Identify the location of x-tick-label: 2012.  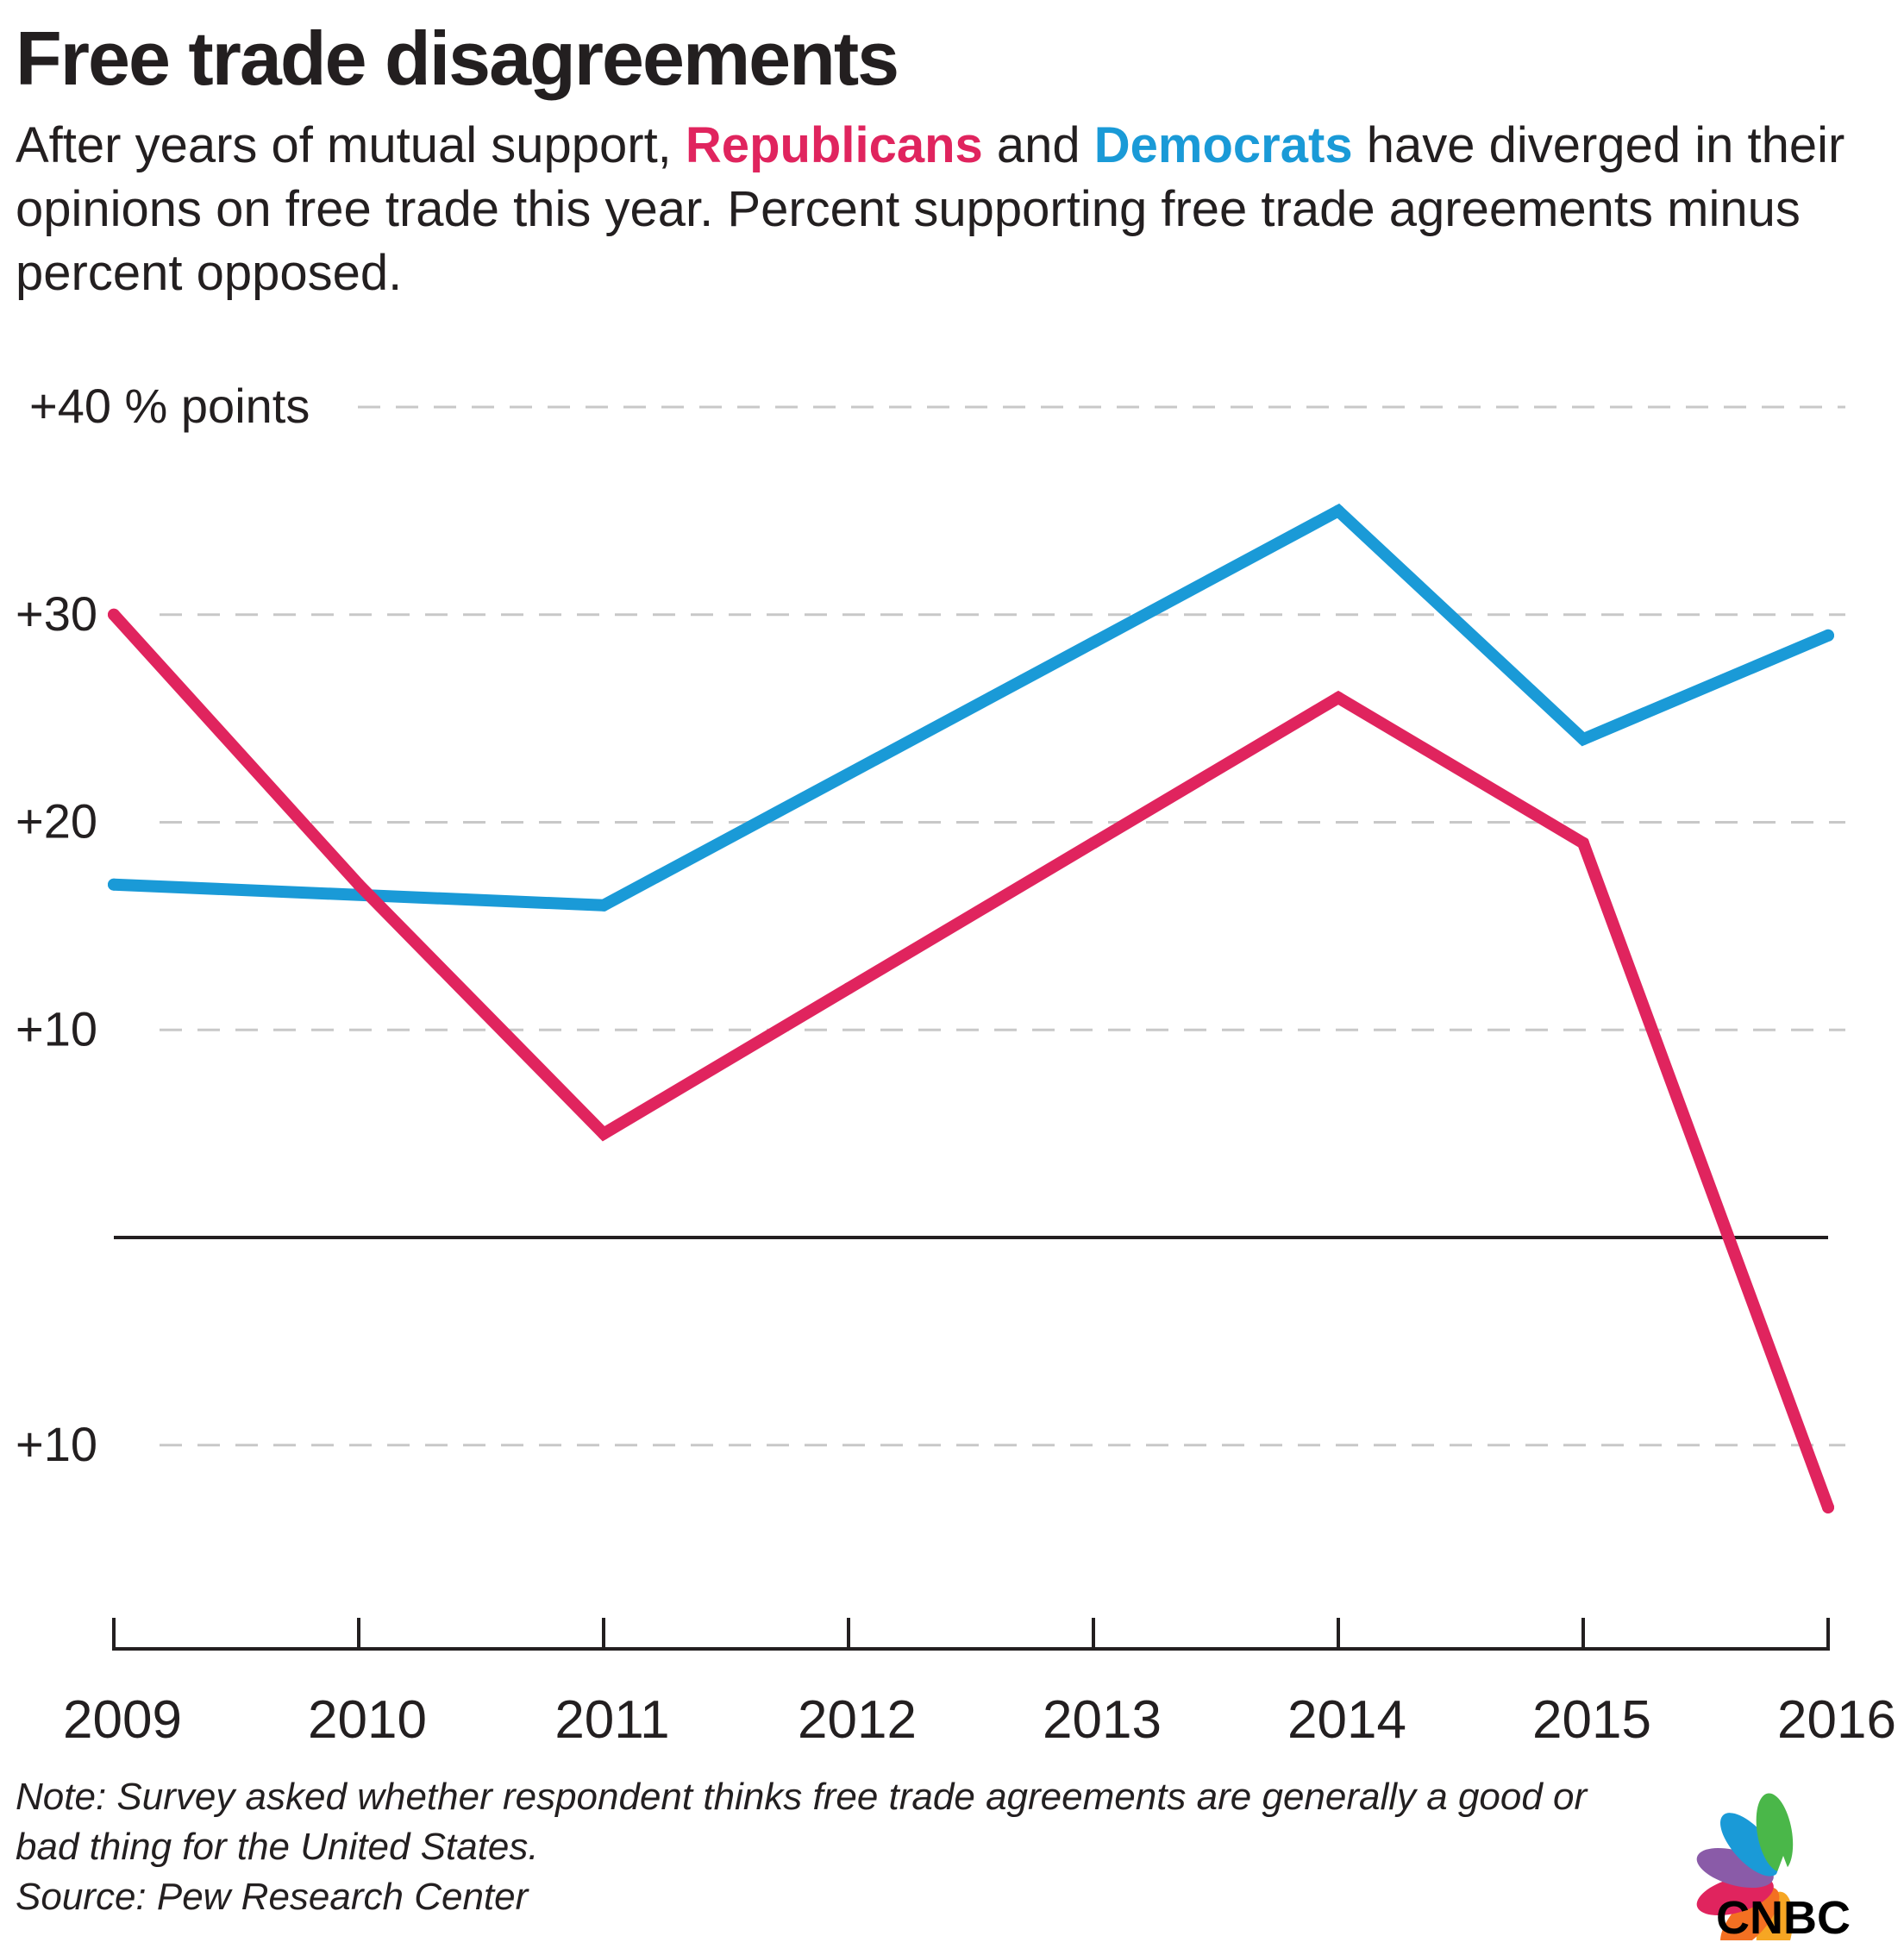
(858, 1720).